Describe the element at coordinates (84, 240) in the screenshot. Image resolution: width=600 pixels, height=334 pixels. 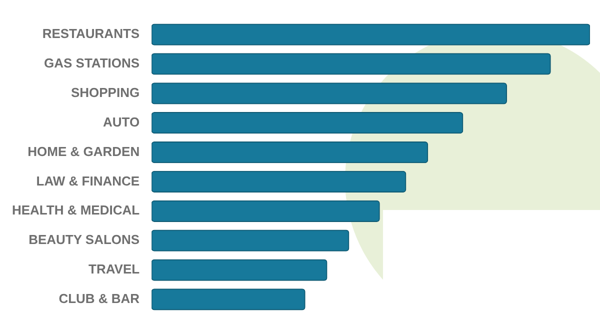
I see `y-tick-label: BEAUTY SALONS` at that location.